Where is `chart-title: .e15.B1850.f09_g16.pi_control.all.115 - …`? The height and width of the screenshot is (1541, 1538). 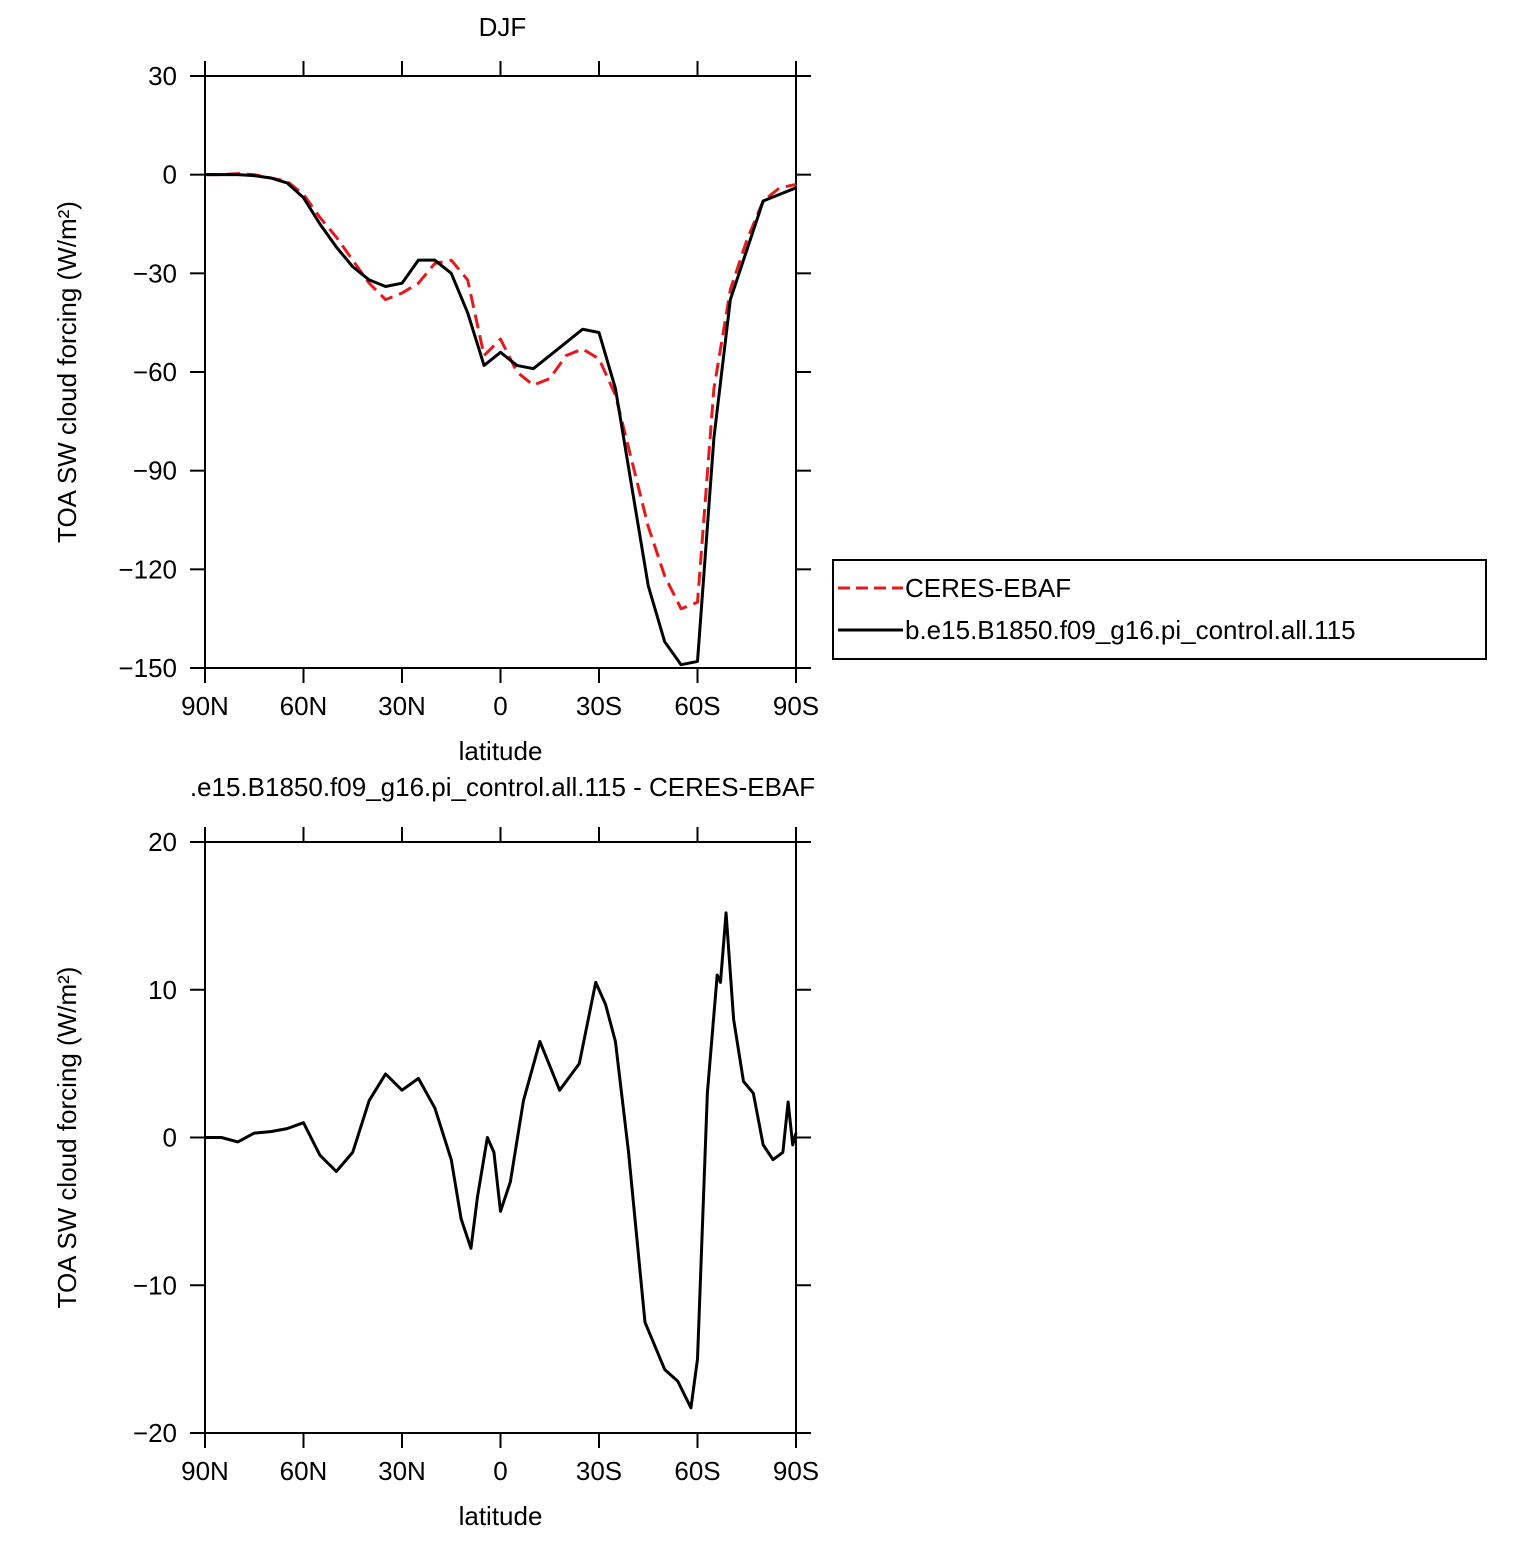 chart-title: .e15.B1850.f09_g16.pi_control.all.115 - … is located at coordinates (502, 787).